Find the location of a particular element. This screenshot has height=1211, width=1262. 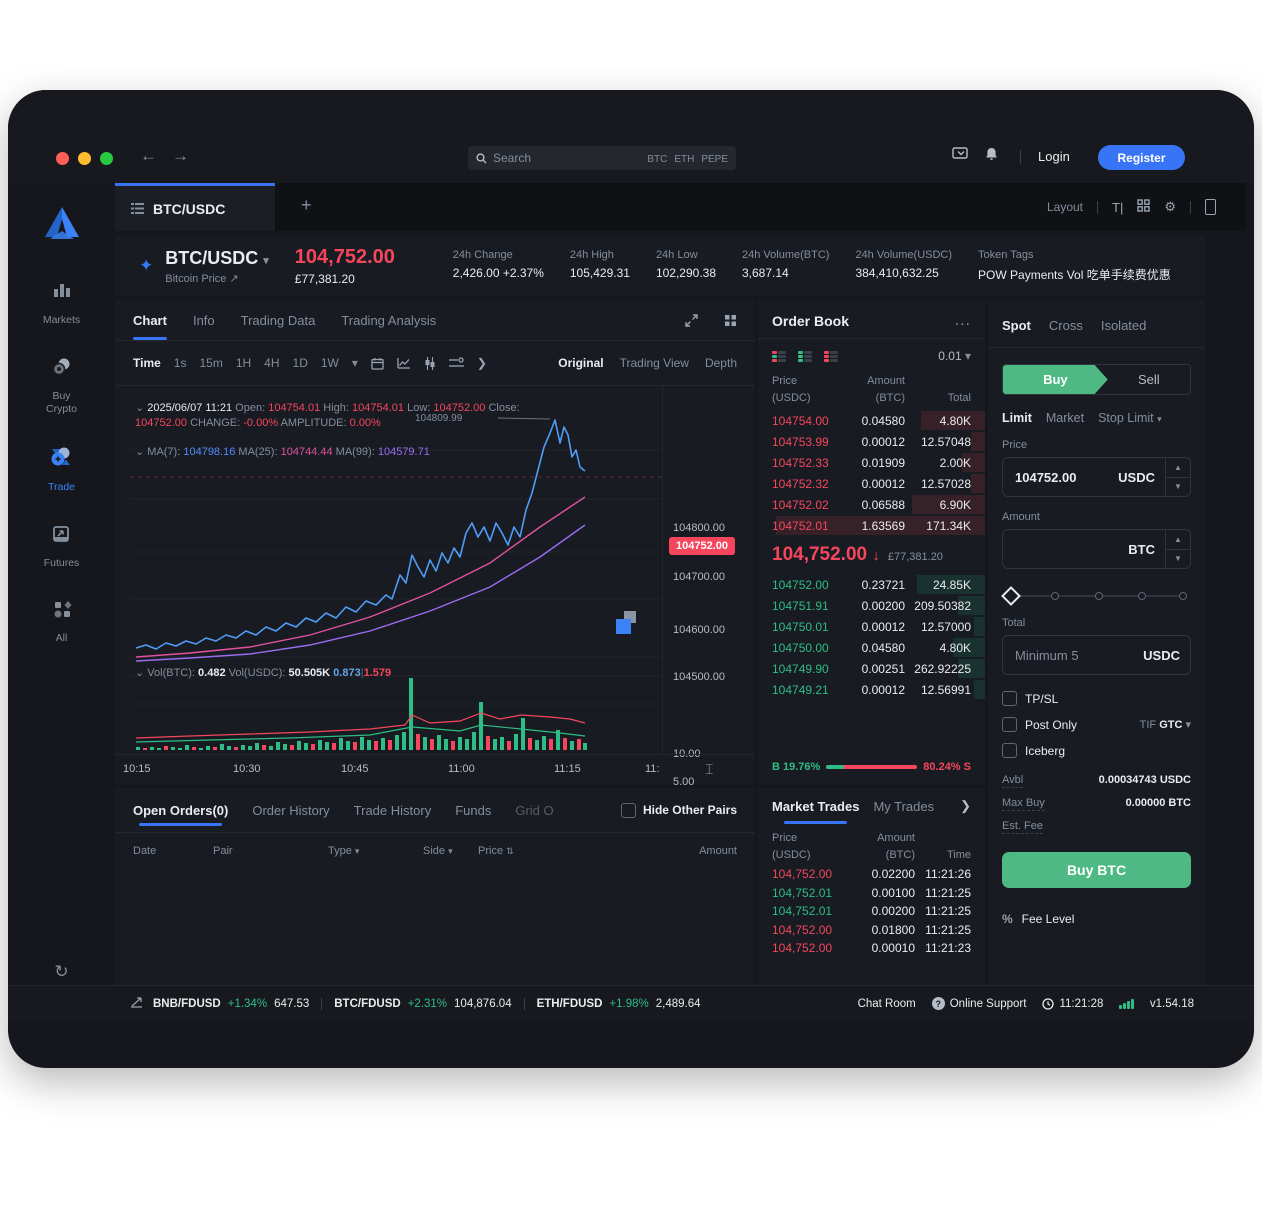

sidebar-item-all: All is located at coordinates (62, 621).